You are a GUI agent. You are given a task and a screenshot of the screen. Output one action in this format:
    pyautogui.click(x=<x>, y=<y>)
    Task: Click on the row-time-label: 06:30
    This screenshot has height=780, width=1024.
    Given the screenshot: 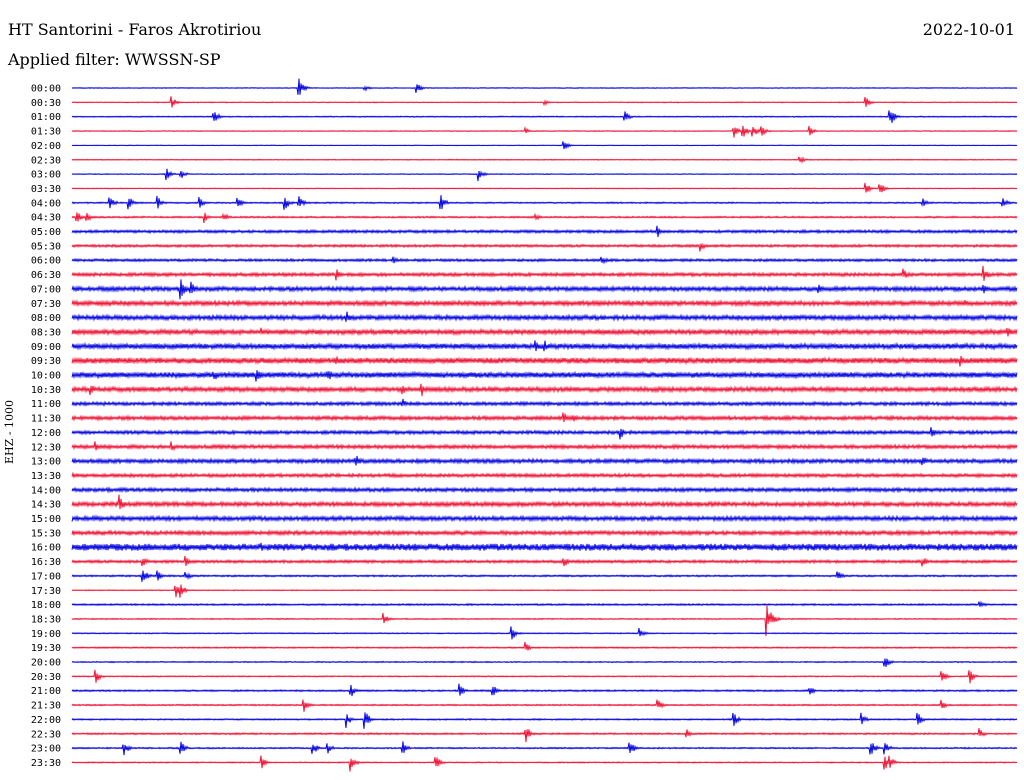 What is the action you would take?
    pyautogui.click(x=46, y=275)
    